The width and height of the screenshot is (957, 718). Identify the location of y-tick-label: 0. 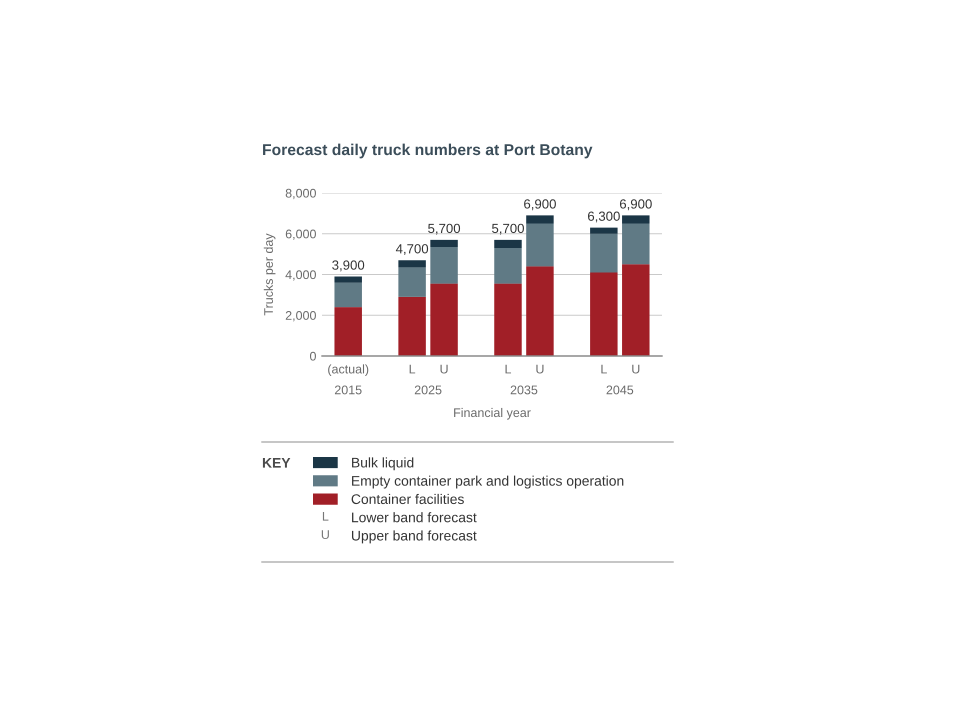
(313, 356).